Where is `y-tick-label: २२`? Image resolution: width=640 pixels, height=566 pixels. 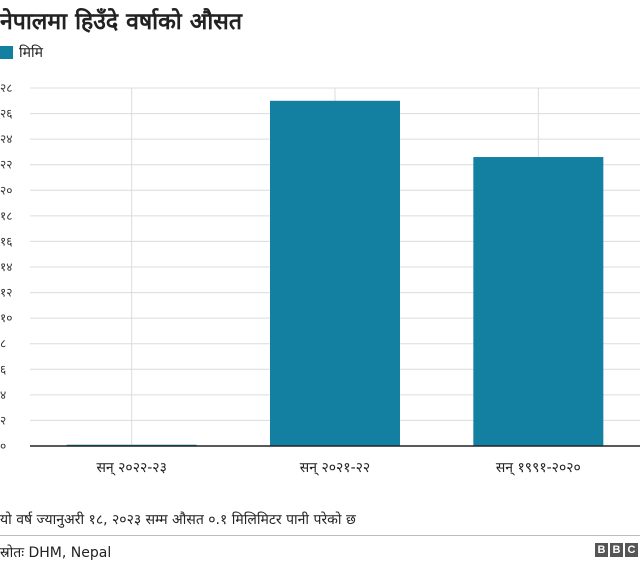 y-tick-label: २२ is located at coordinates (6, 165).